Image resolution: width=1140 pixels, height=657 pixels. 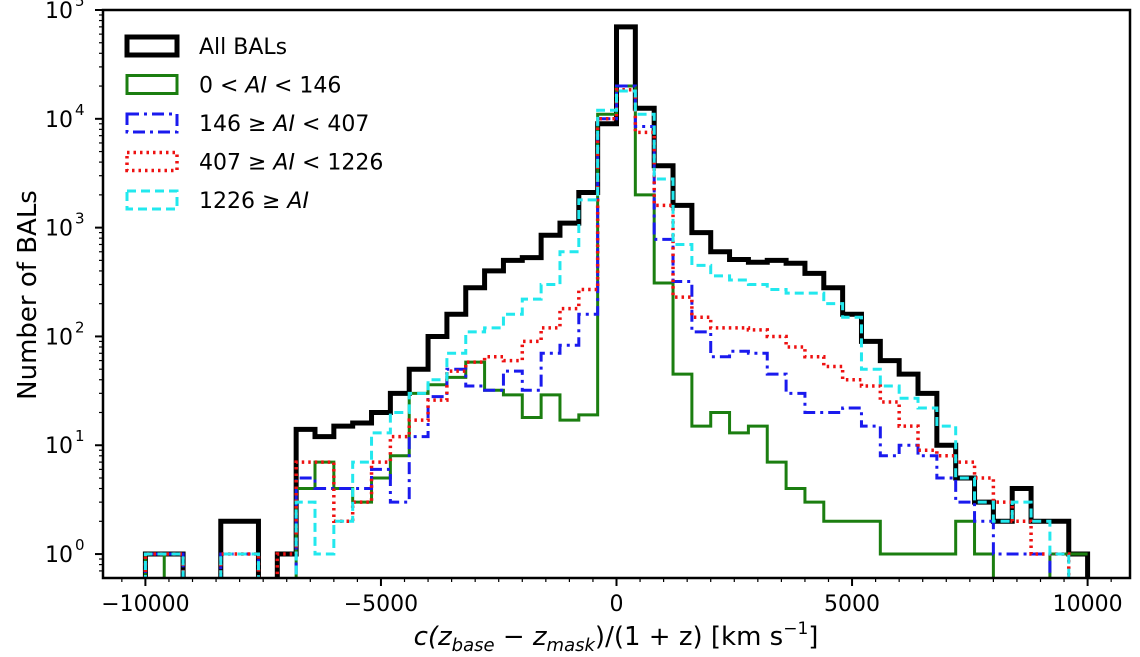 What do you see at coordinates (617, 604) in the screenshot?
I see `x-tick-label: 0` at bounding box center [617, 604].